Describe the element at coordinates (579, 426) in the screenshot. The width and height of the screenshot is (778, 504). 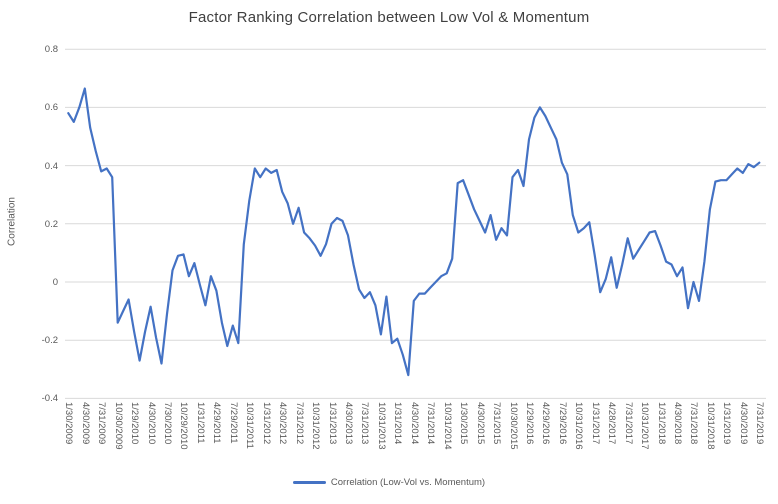
I see `x-tick-label: 10/31/2016` at that location.